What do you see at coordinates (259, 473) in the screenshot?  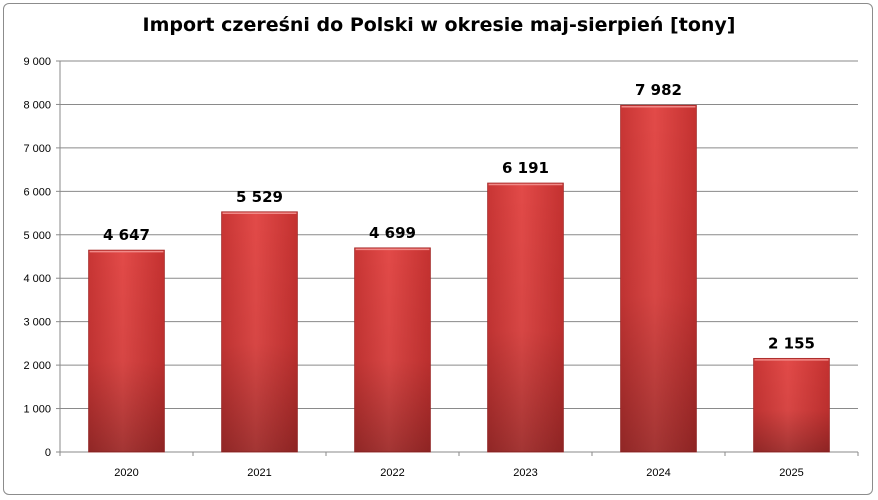 I see `x-tick-label: 2021` at bounding box center [259, 473].